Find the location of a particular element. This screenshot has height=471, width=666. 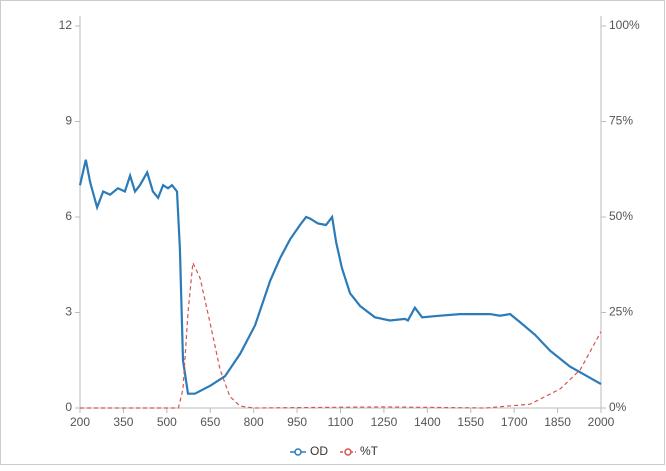

y-tick-label: 3 is located at coordinates (68, 312).